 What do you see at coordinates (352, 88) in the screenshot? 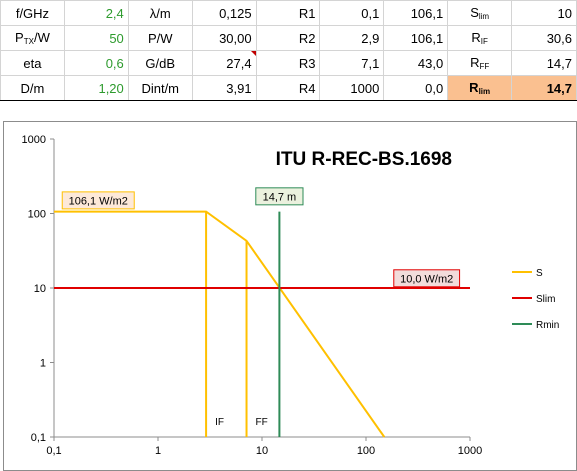
I see `param-value-cell: 1000` at bounding box center [352, 88].